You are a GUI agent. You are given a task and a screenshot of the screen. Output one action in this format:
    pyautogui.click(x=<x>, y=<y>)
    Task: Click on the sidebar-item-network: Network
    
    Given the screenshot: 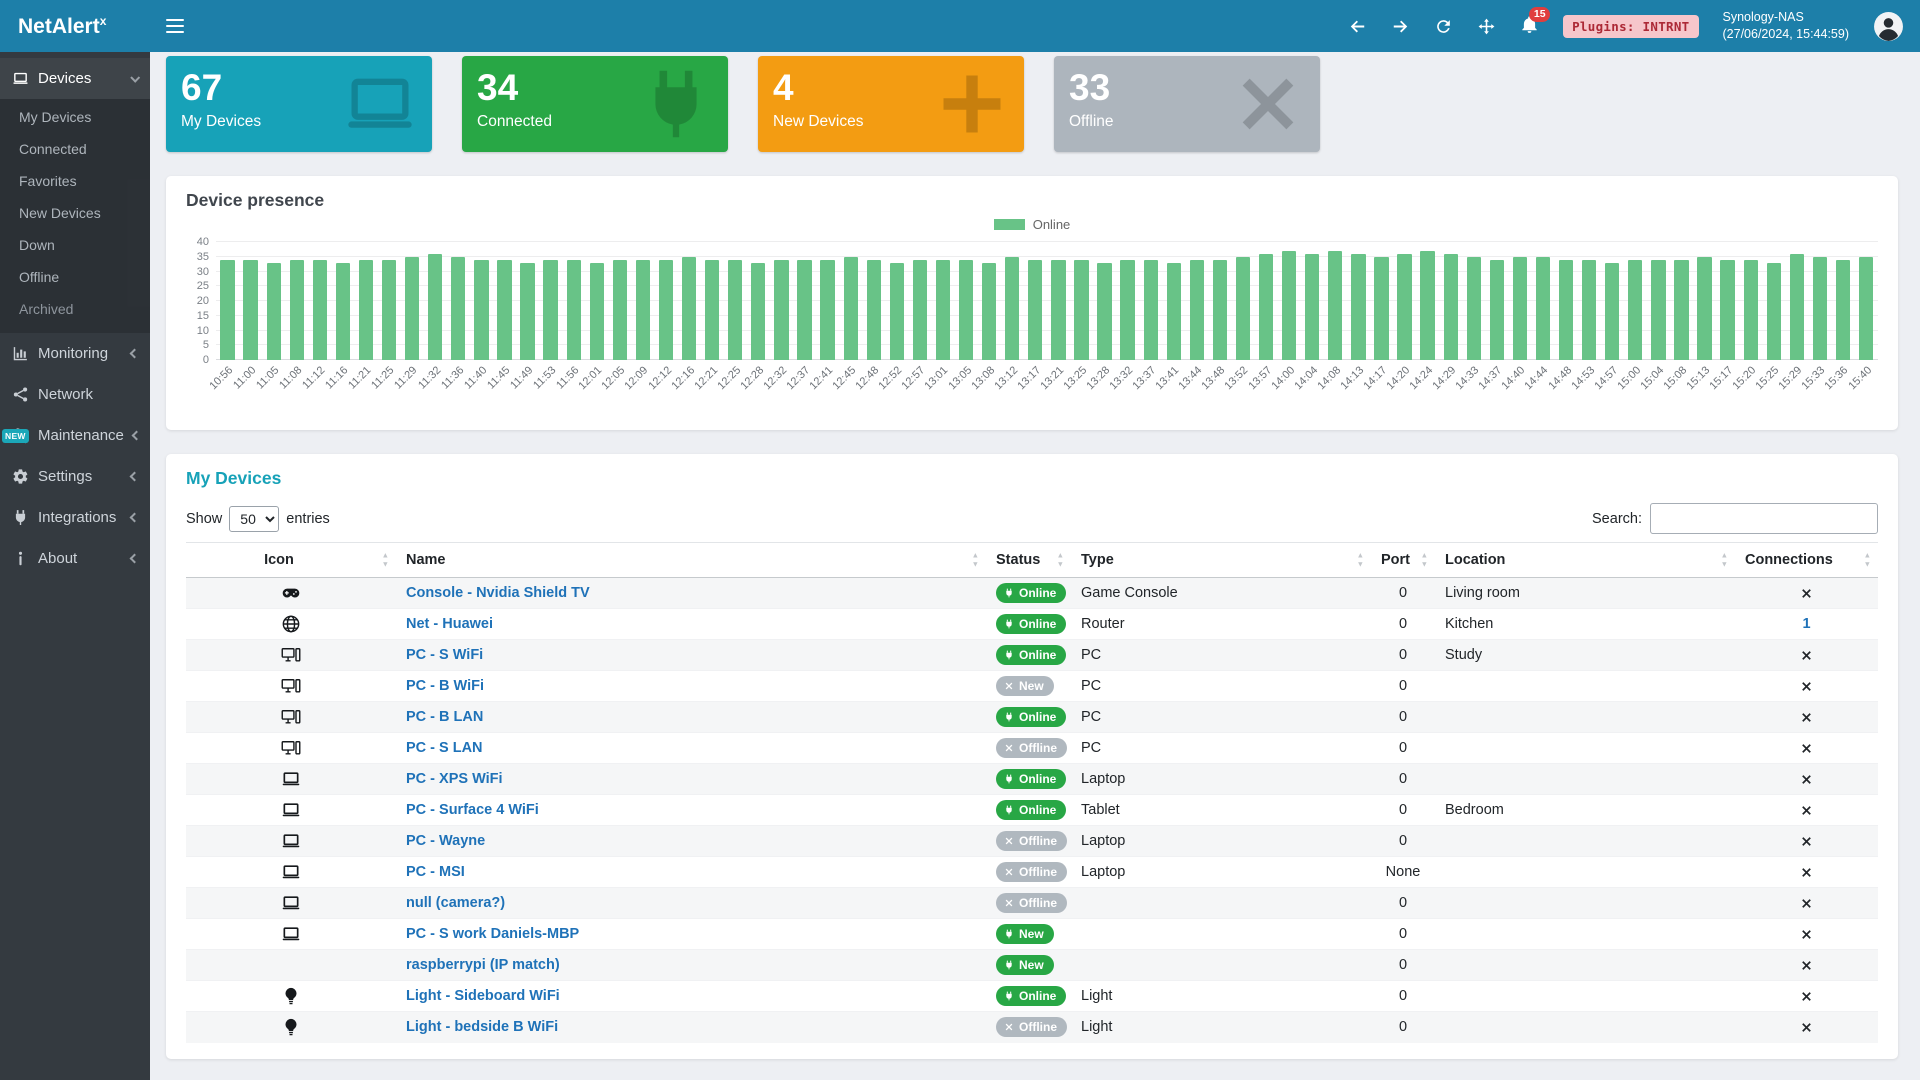 What is the action you would take?
    pyautogui.click(x=75, y=394)
    